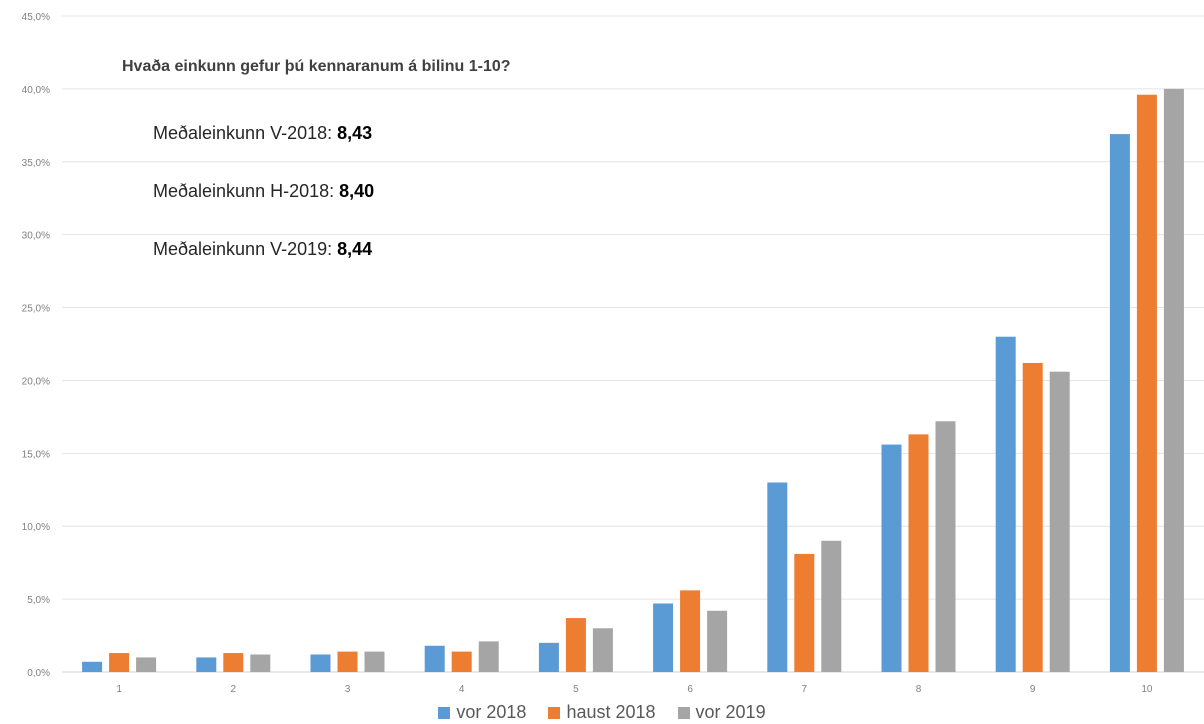 This screenshot has width=1204, height=724. I want to click on y-tick-label: 30,0%, so click(36, 236).